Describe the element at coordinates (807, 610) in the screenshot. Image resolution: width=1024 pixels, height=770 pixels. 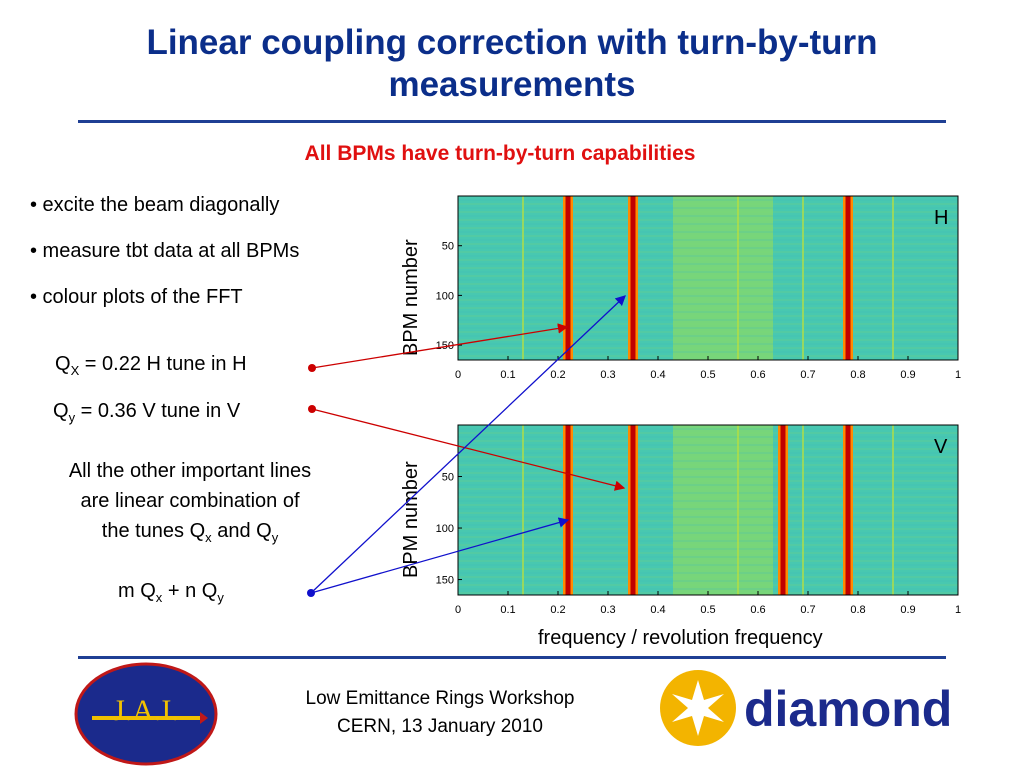
I see `x-tick-label-bottom: 0.7` at that location.